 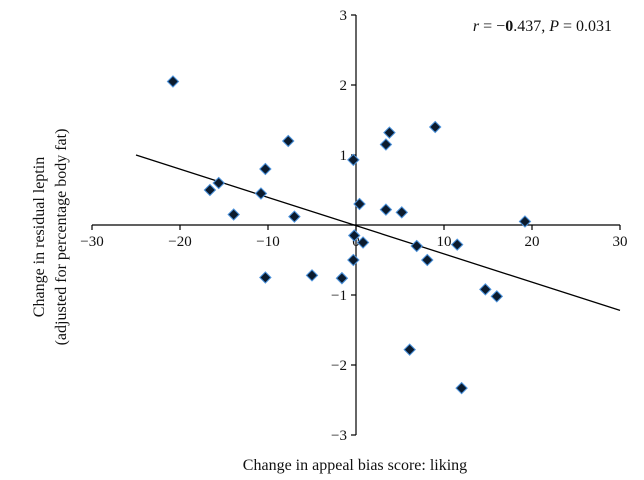 I want to click on r-equals: = −, so click(x=492, y=26).